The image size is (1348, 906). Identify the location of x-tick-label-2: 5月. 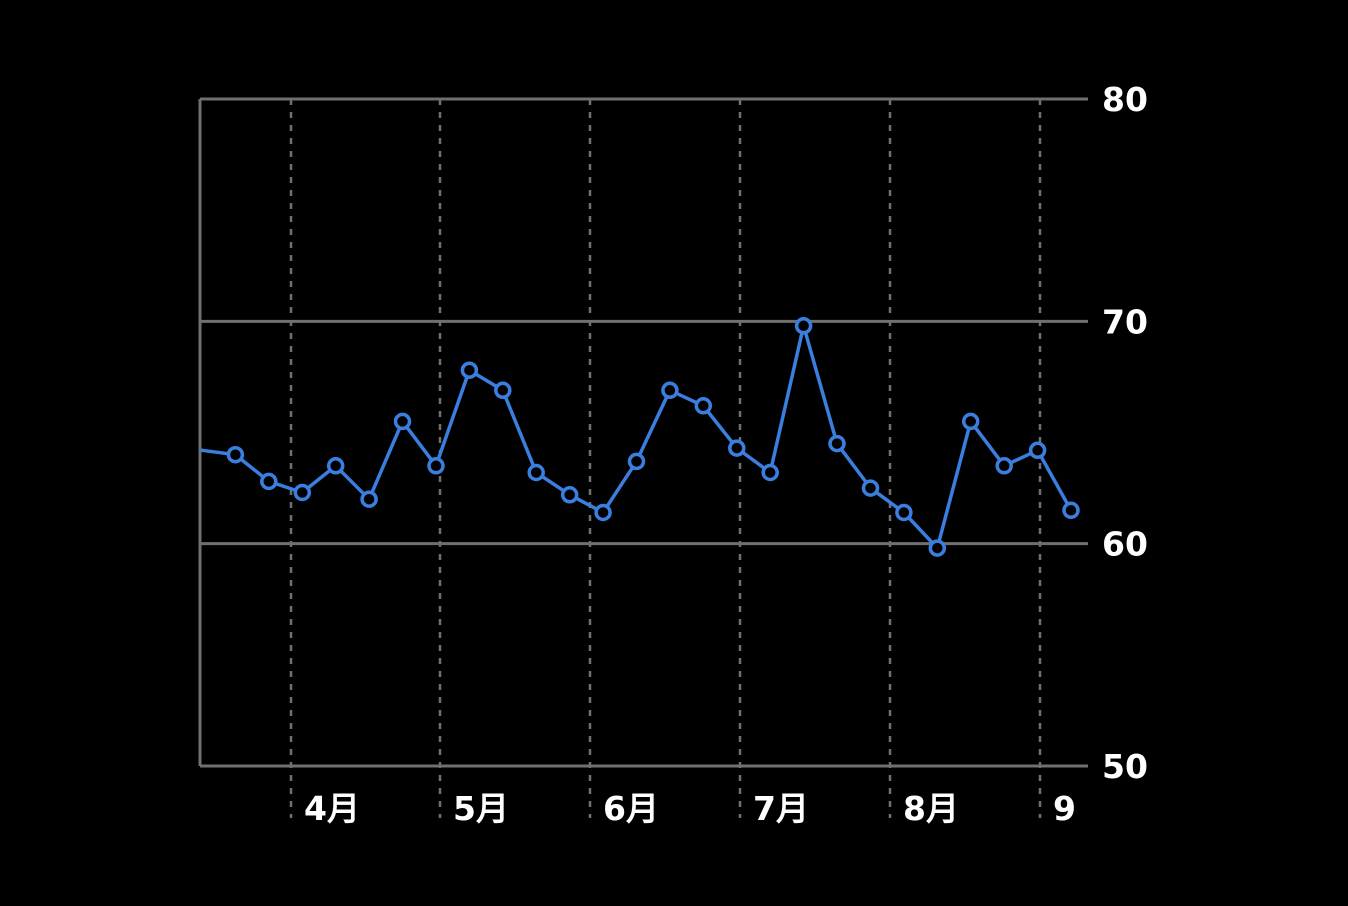
(481, 808).